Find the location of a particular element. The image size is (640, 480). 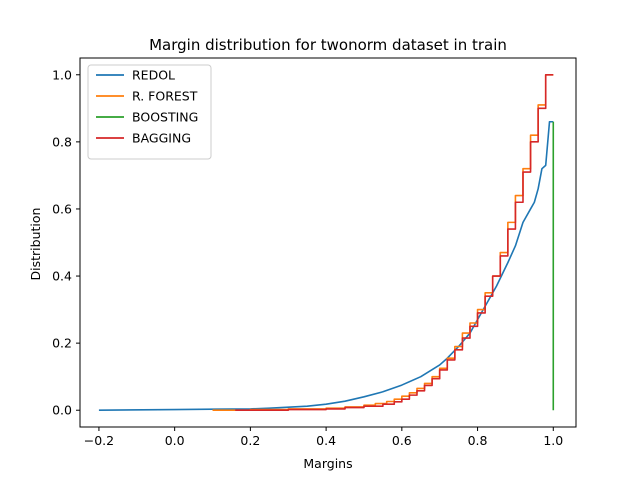

y-tick-label: 0.6 is located at coordinates (62, 208).